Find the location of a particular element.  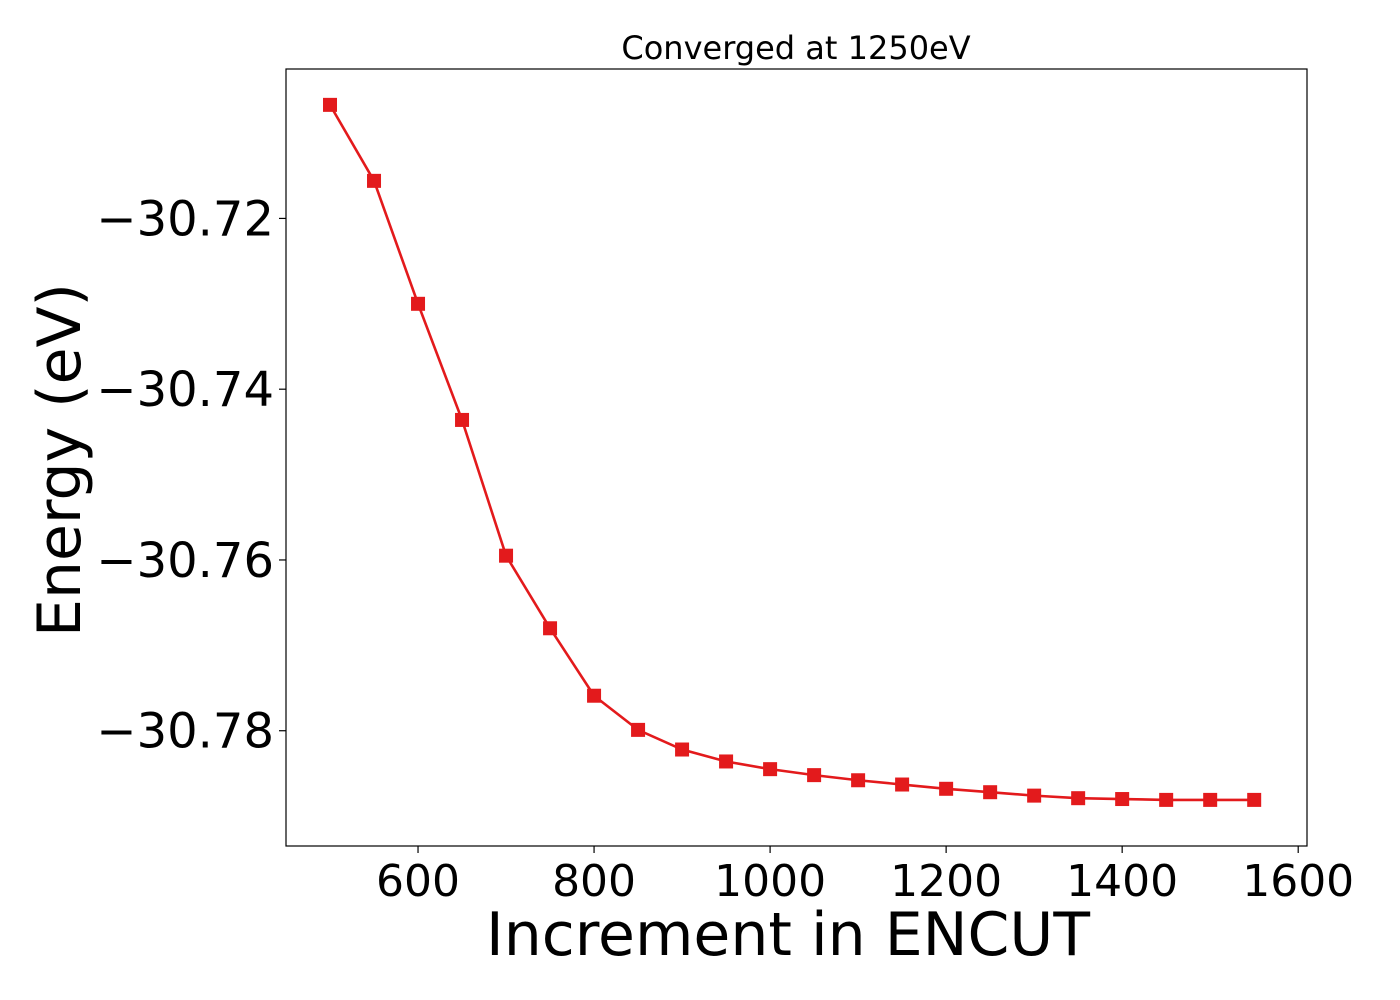

chart-title: Converged at 1250eV is located at coordinates (795, 48).